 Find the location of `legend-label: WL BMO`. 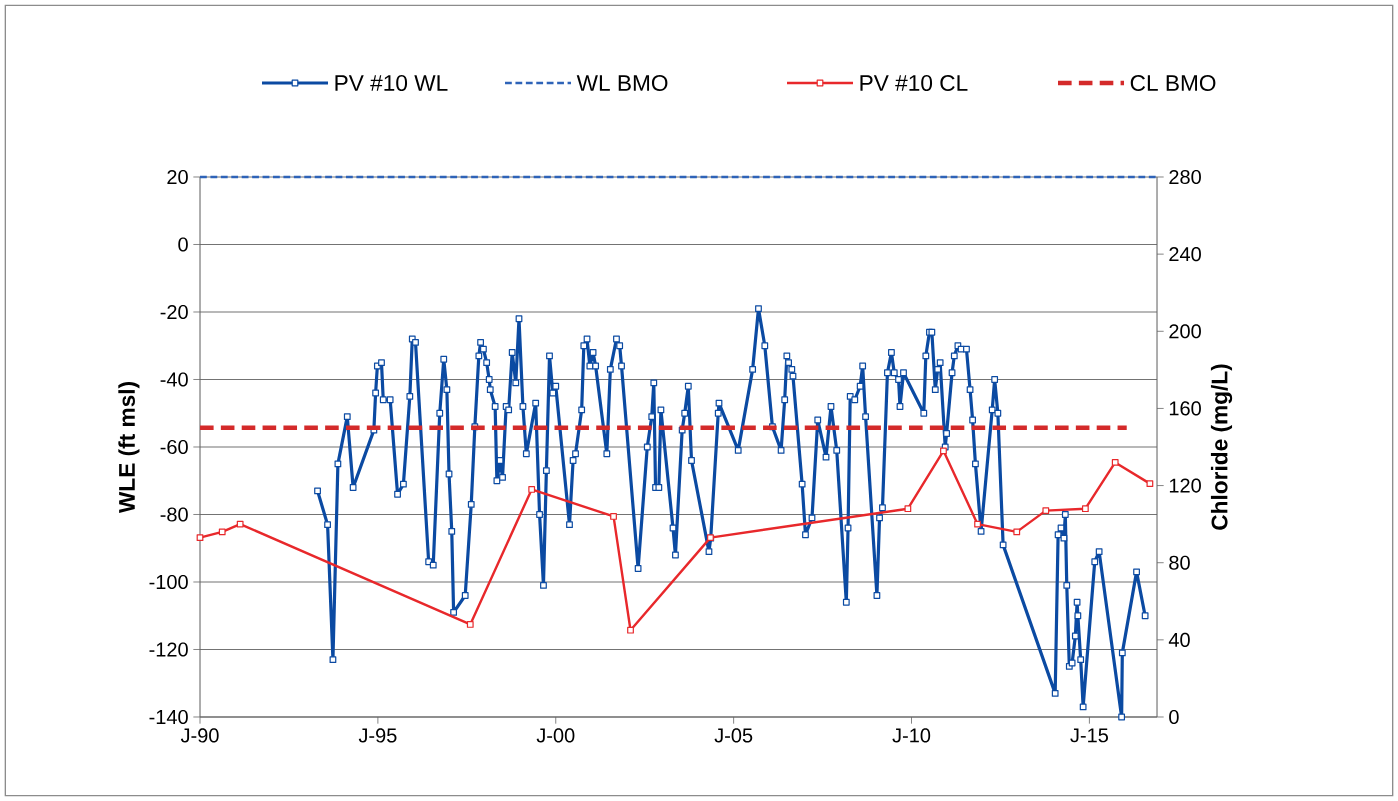

legend-label: WL BMO is located at coordinates (622, 83).